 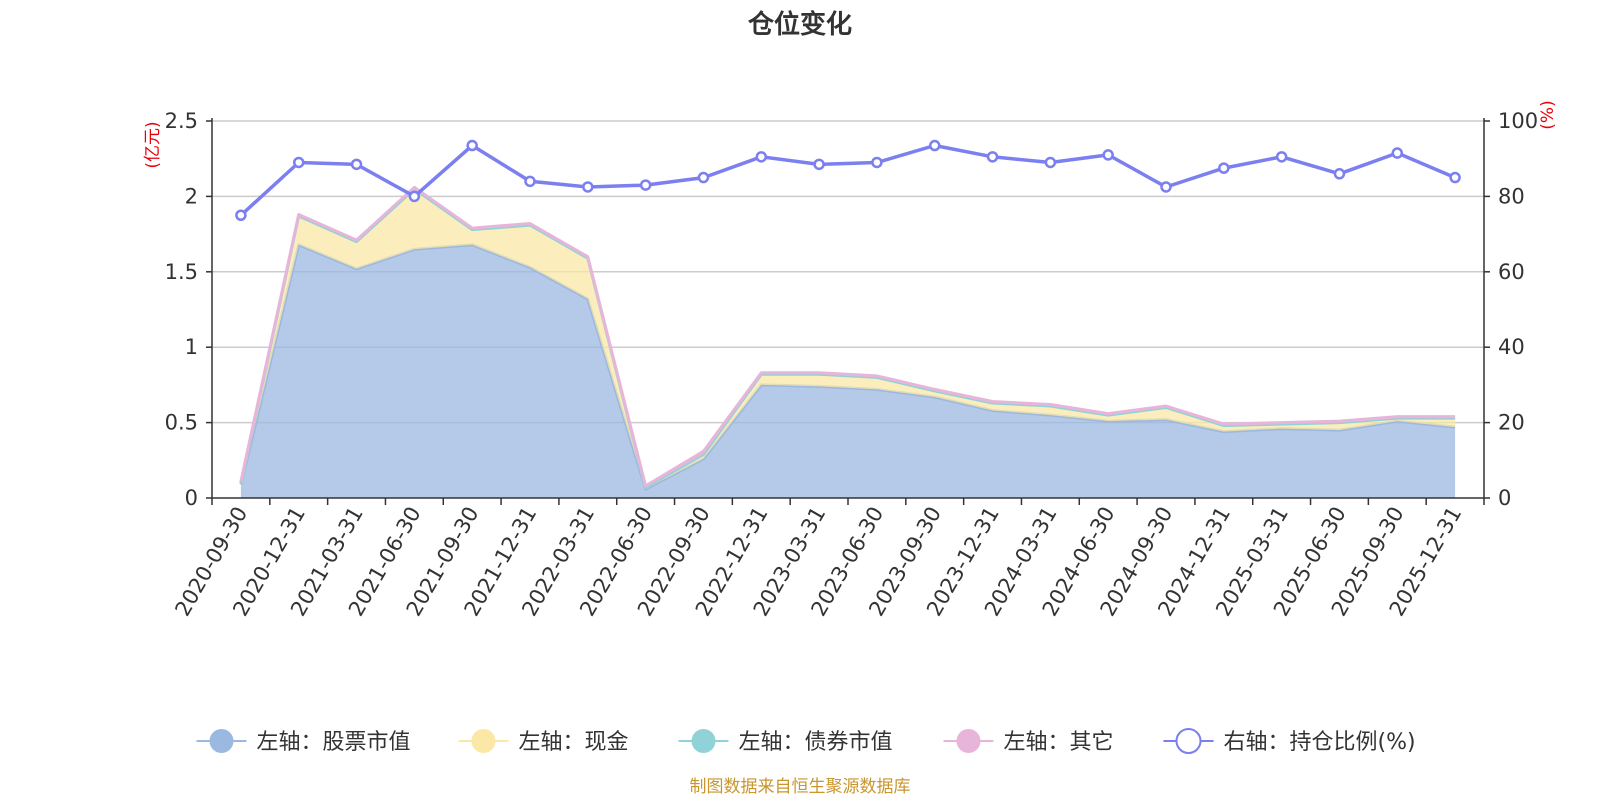 What do you see at coordinates (799, 24) in the screenshot?
I see `chart-title: 仓位变化` at bounding box center [799, 24].